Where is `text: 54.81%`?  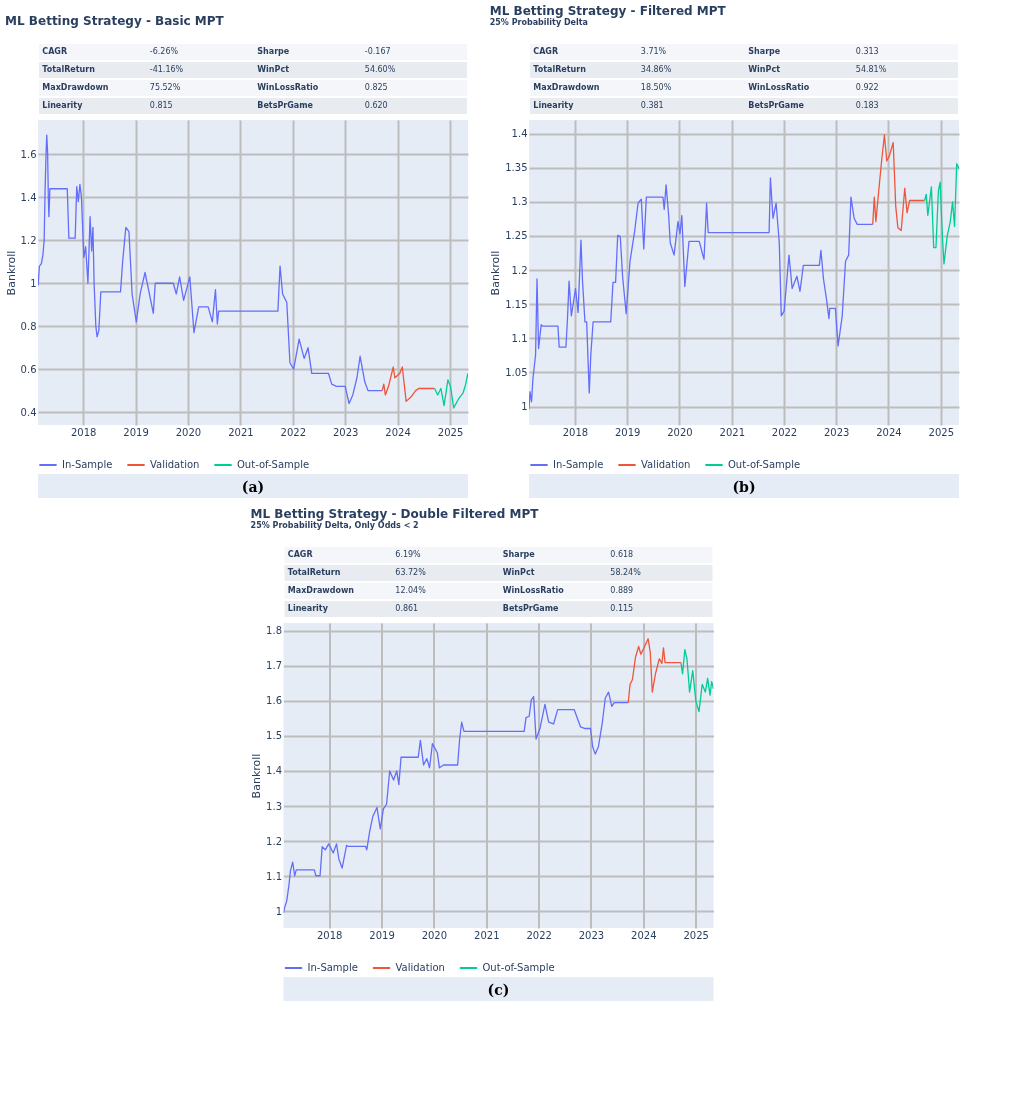
text: 54.81% is located at coordinates (871, 69).